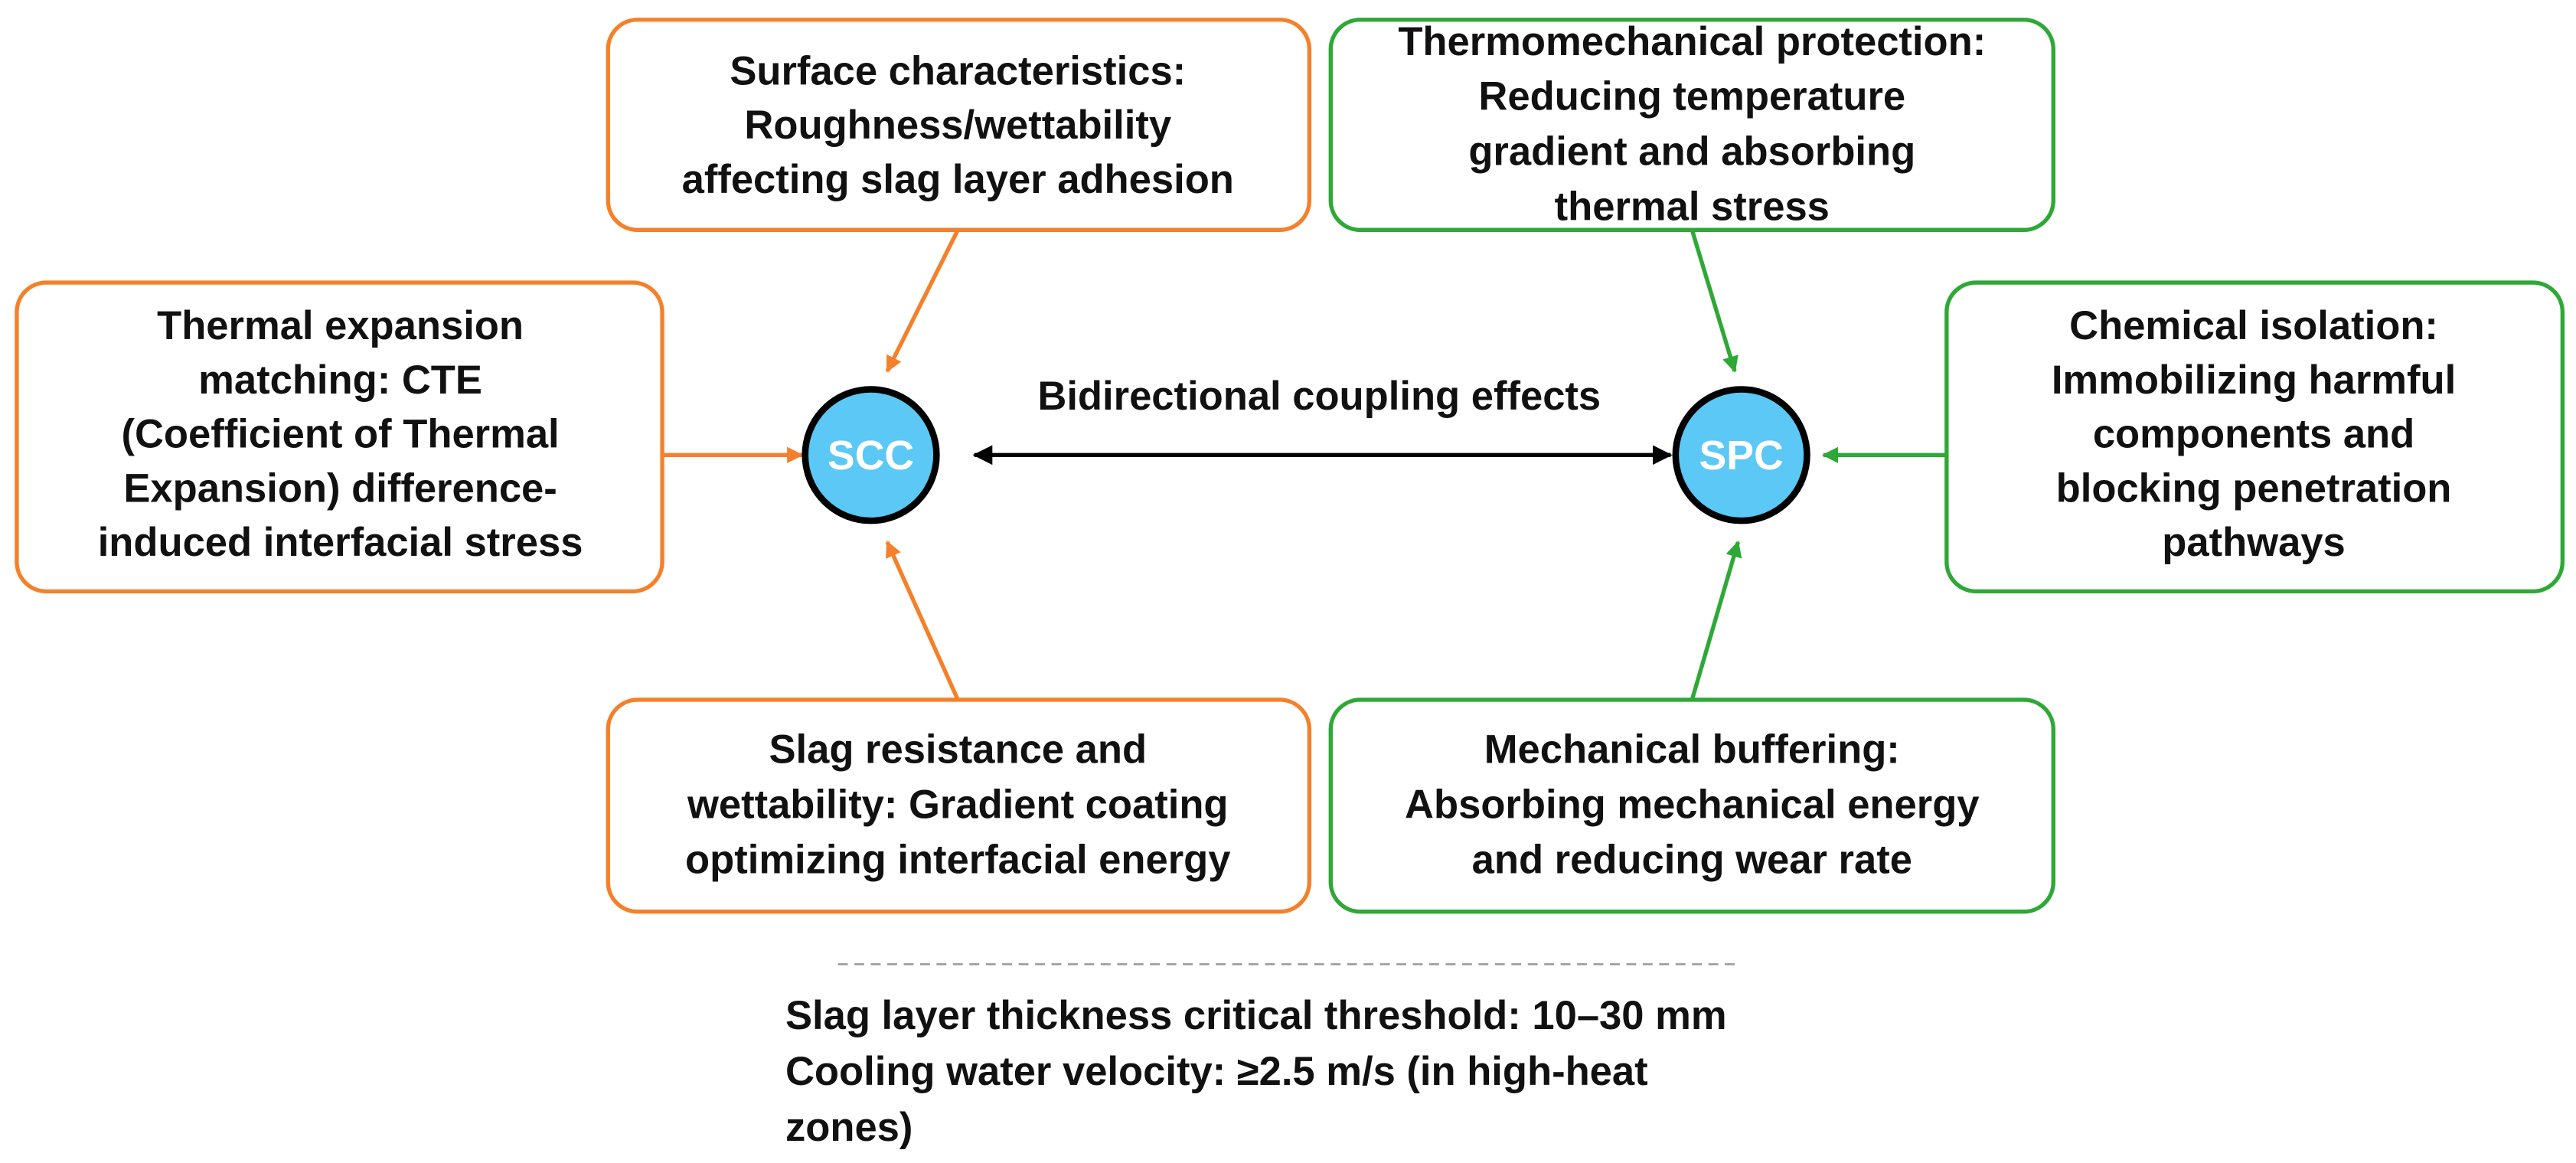 The height and width of the screenshot is (1163, 2576). I want to click on box-text: optimizing interfacial energy, so click(957, 859).